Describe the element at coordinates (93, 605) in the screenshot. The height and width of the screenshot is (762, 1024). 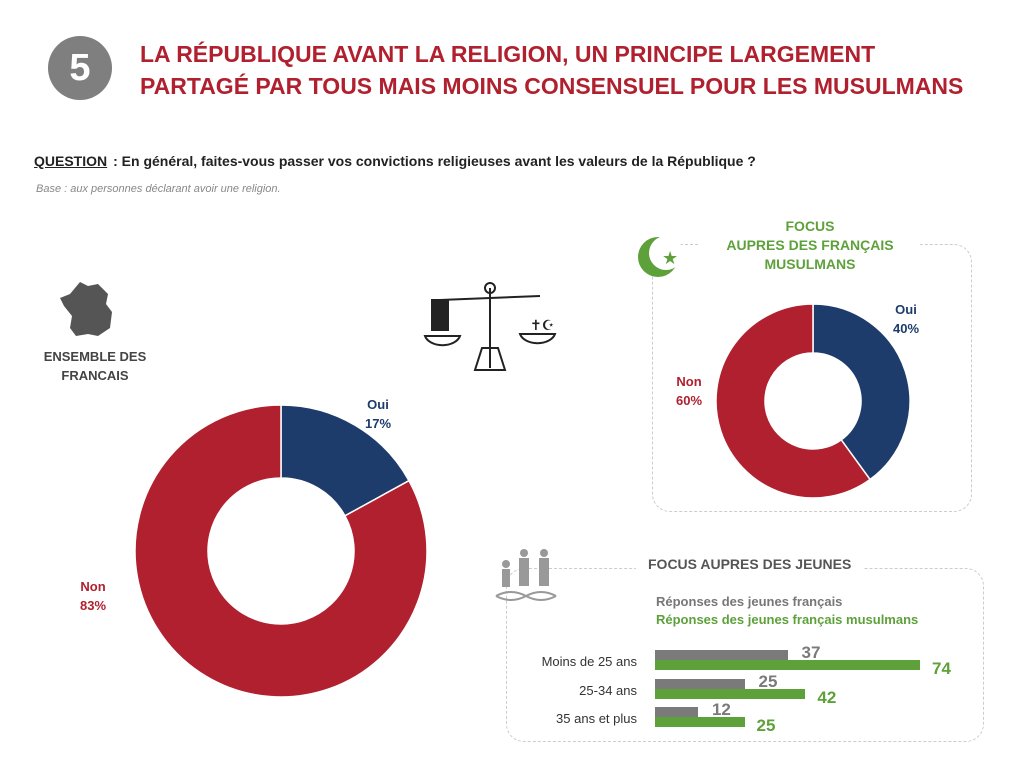
I see `chart1-non-value: 83%` at that location.